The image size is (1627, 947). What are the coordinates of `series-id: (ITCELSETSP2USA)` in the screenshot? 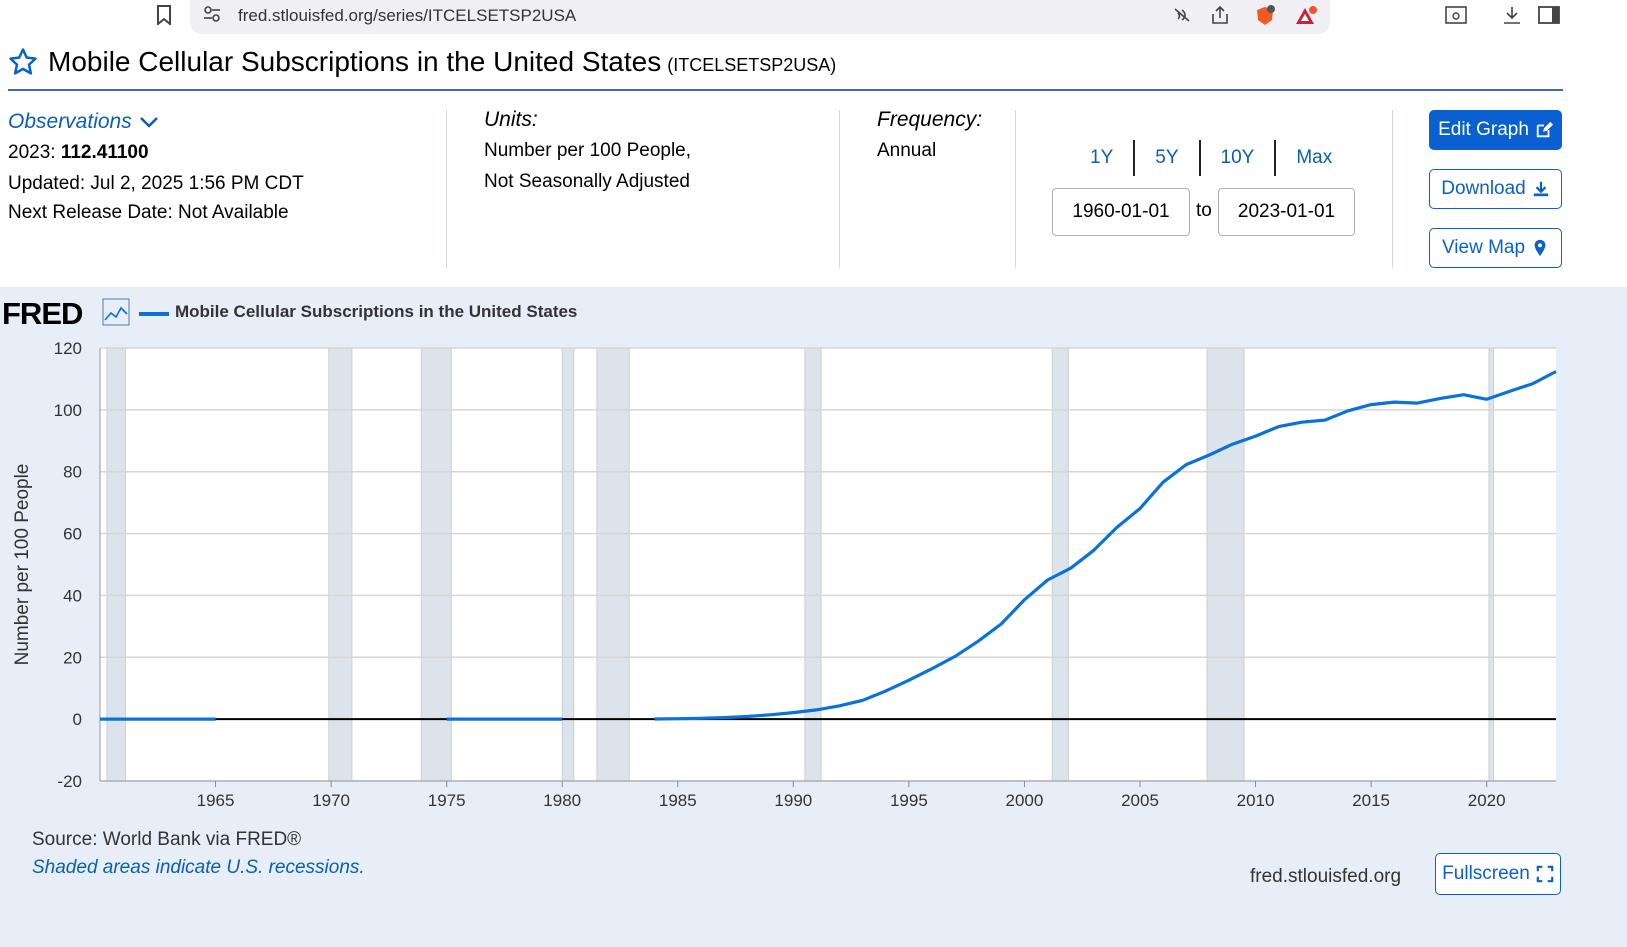 It's located at (752, 64).